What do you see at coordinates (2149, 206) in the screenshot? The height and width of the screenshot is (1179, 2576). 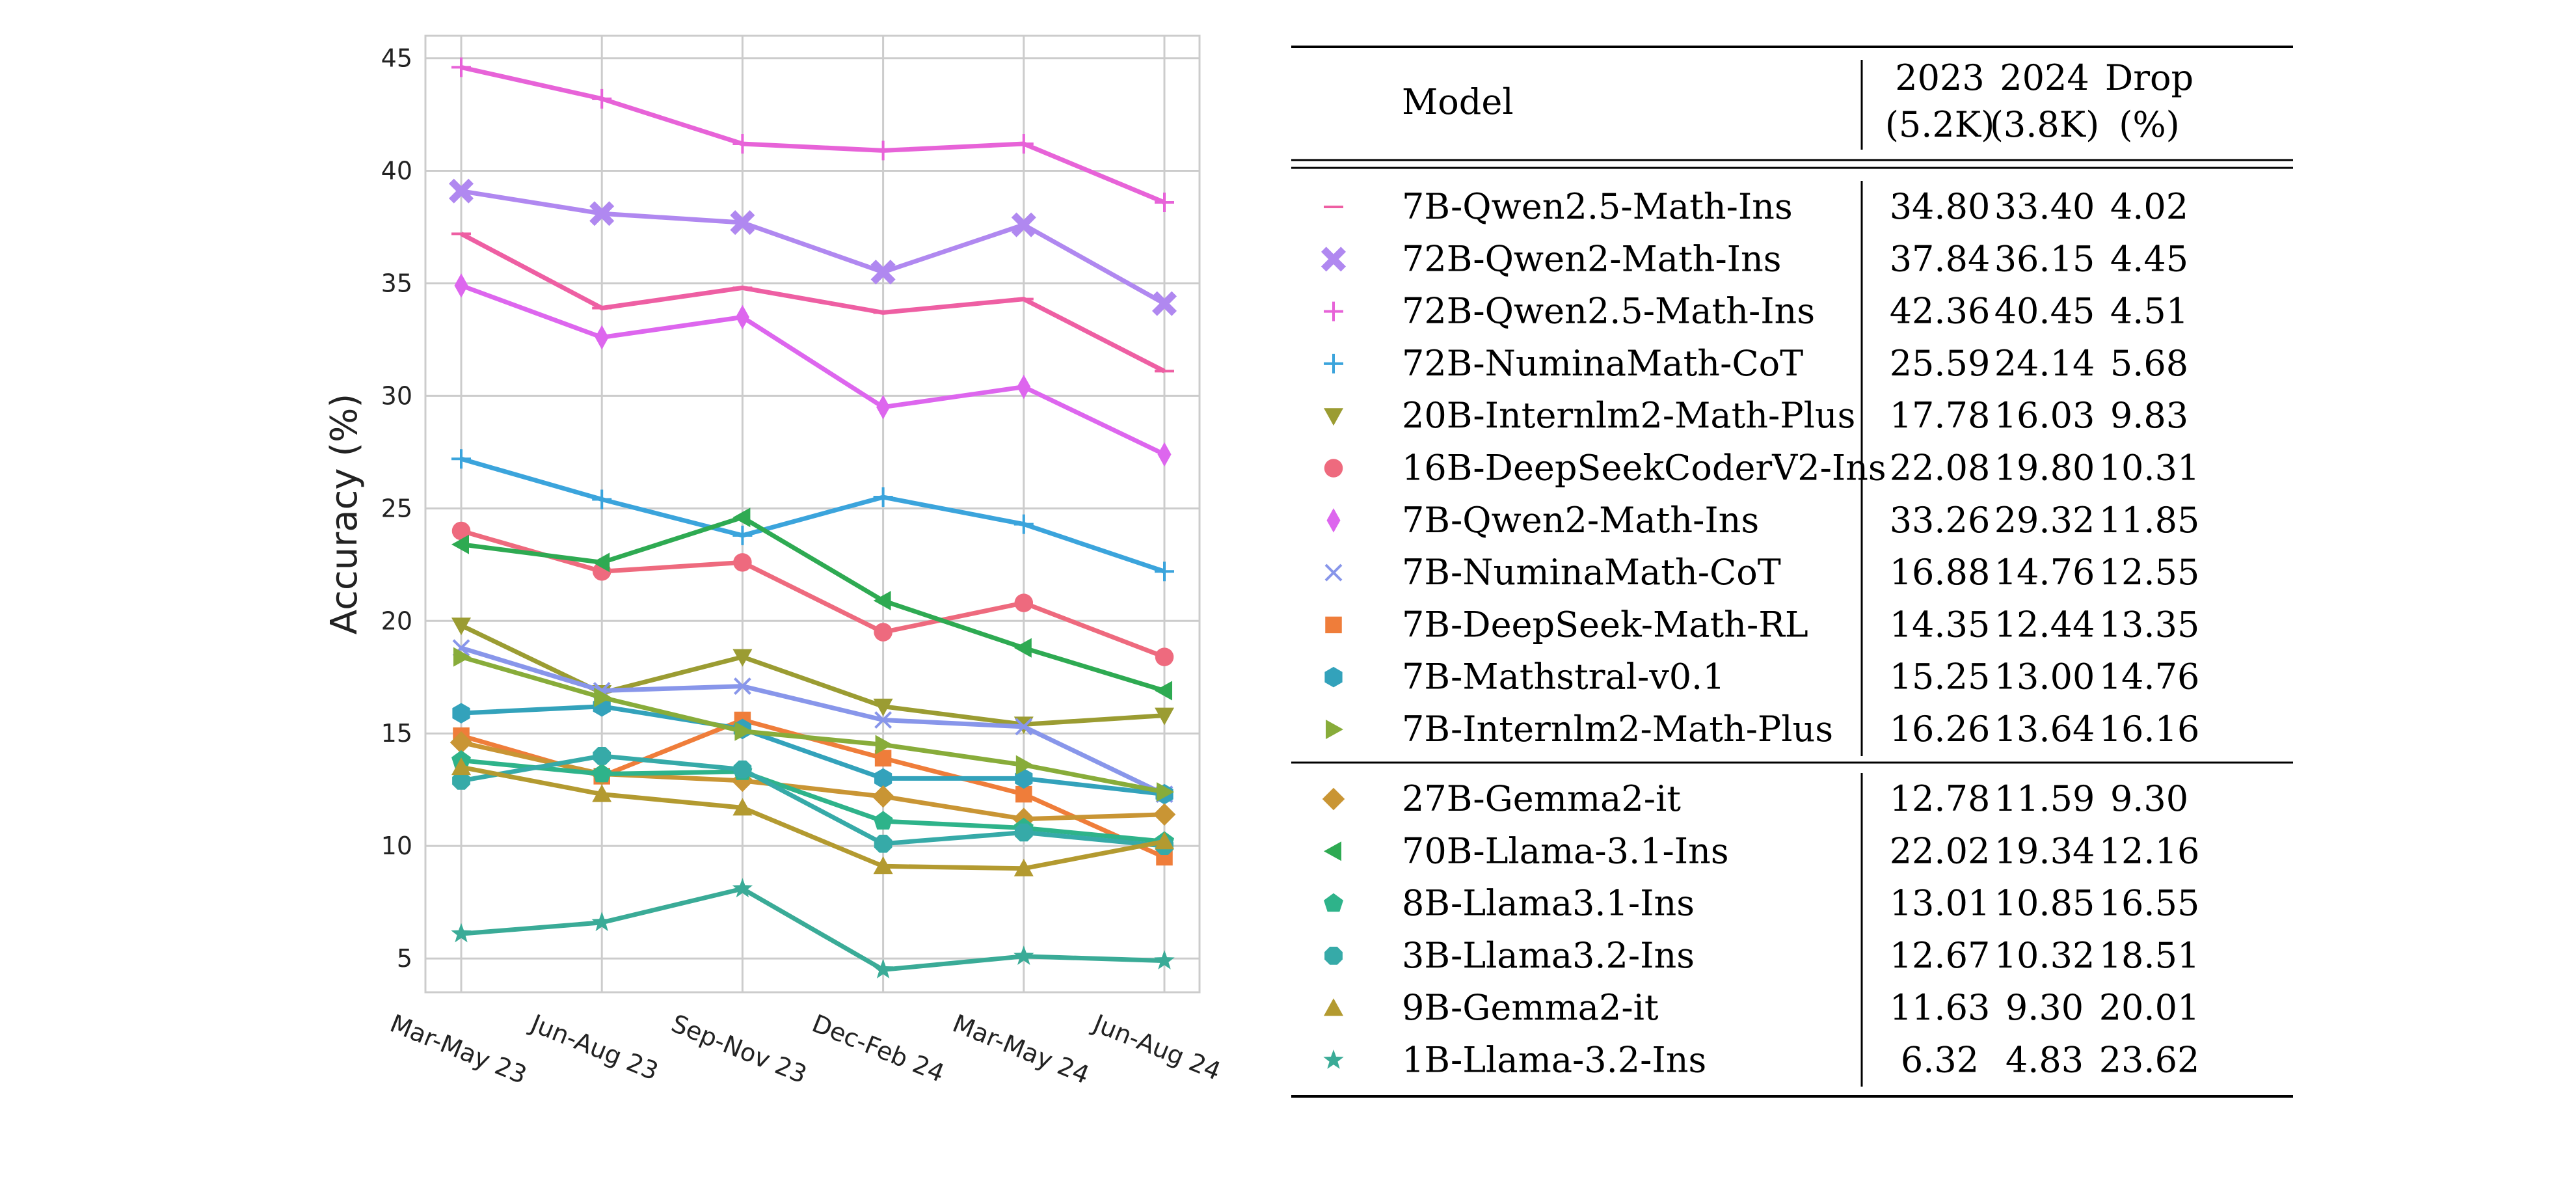 I see `table-drop-cell: 4.02` at bounding box center [2149, 206].